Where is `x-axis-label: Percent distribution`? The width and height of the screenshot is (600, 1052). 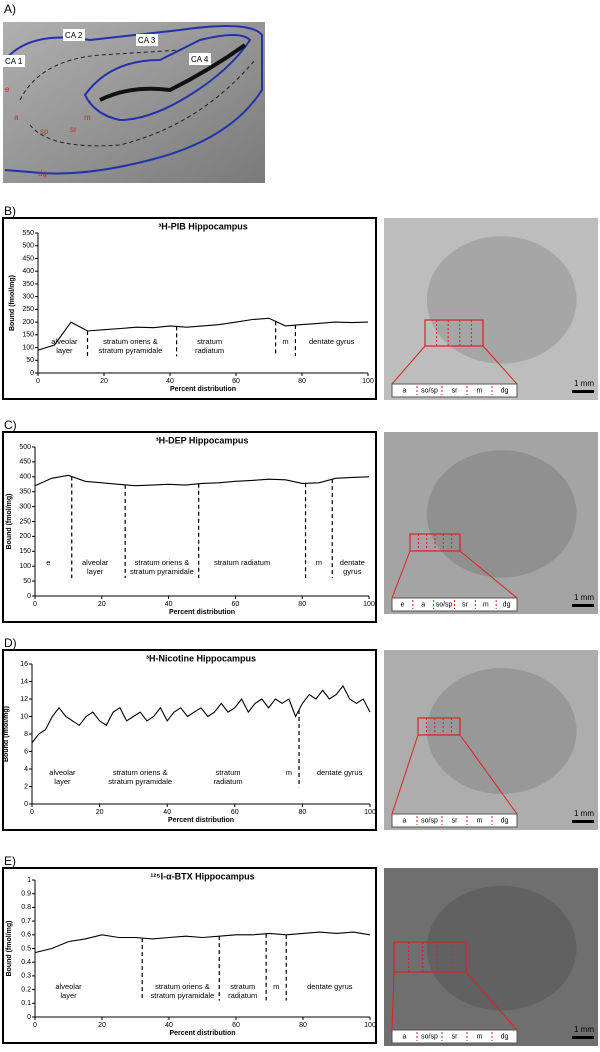 x-axis-label: Percent distribution is located at coordinates (202, 1033).